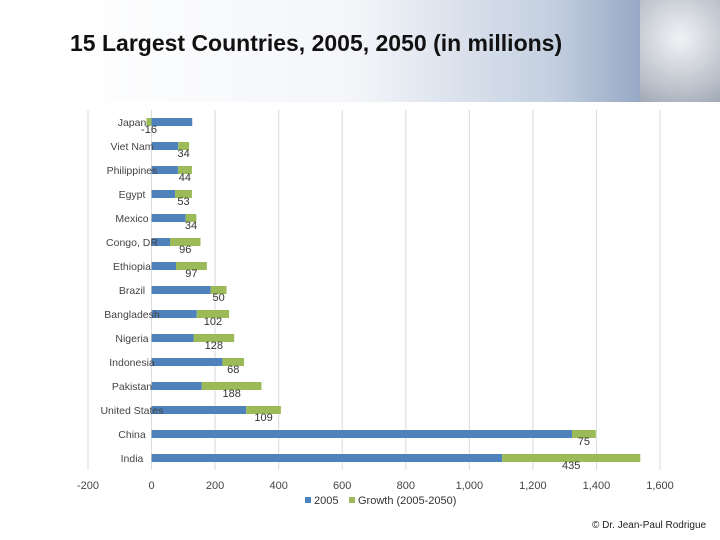  What do you see at coordinates (132, 315) in the screenshot?
I see `category-label: Bangladesh` at bounding box center [132, 315].